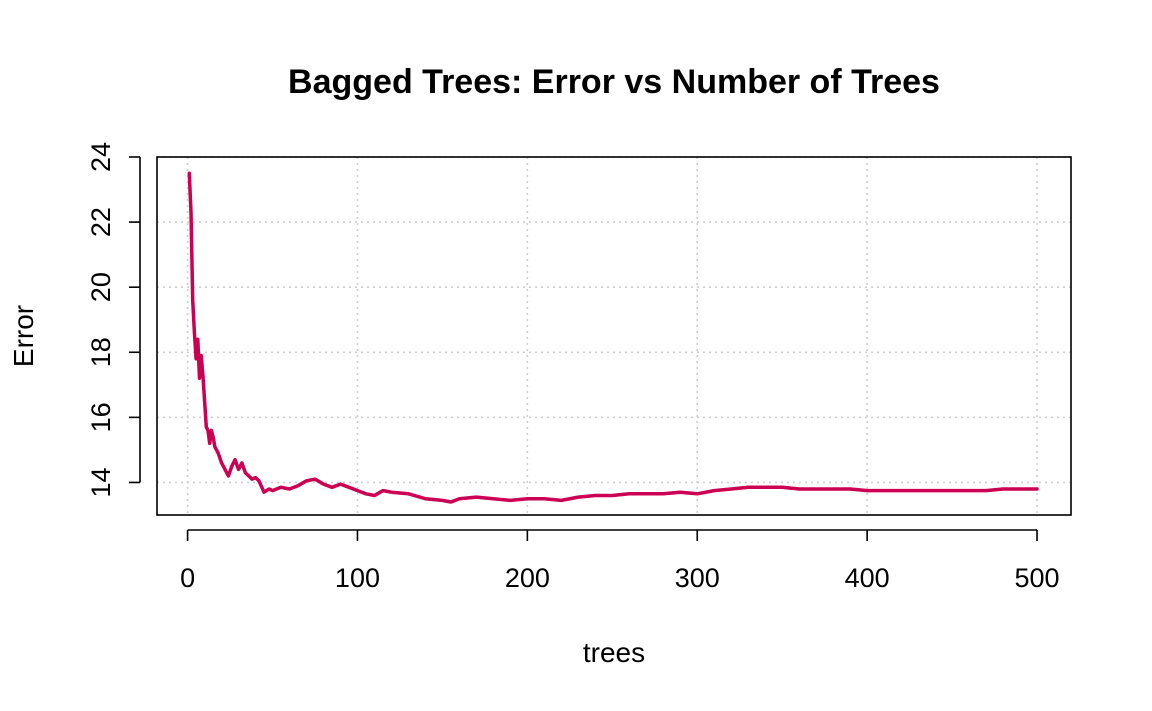 The width and height of the screenshot is (1152, 711). What do you see at coordinates (697, 578) in the screenshot?
I see `x-tick-label: 300` at bounding box center [697, 578].